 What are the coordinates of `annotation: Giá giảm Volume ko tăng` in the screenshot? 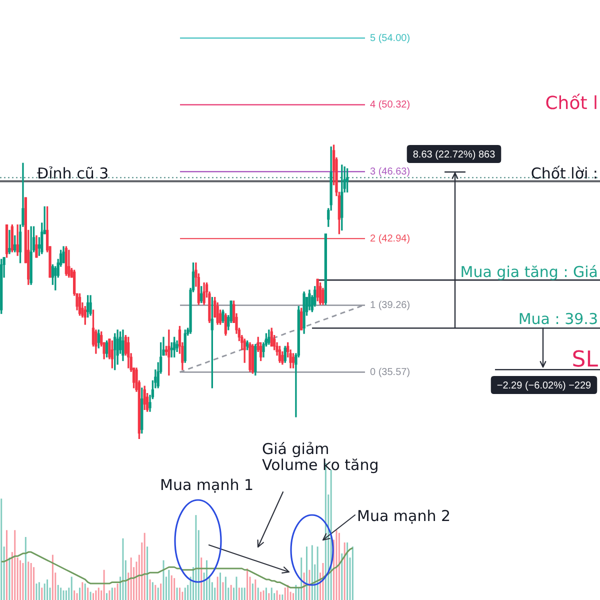 It's located at (320, 457).